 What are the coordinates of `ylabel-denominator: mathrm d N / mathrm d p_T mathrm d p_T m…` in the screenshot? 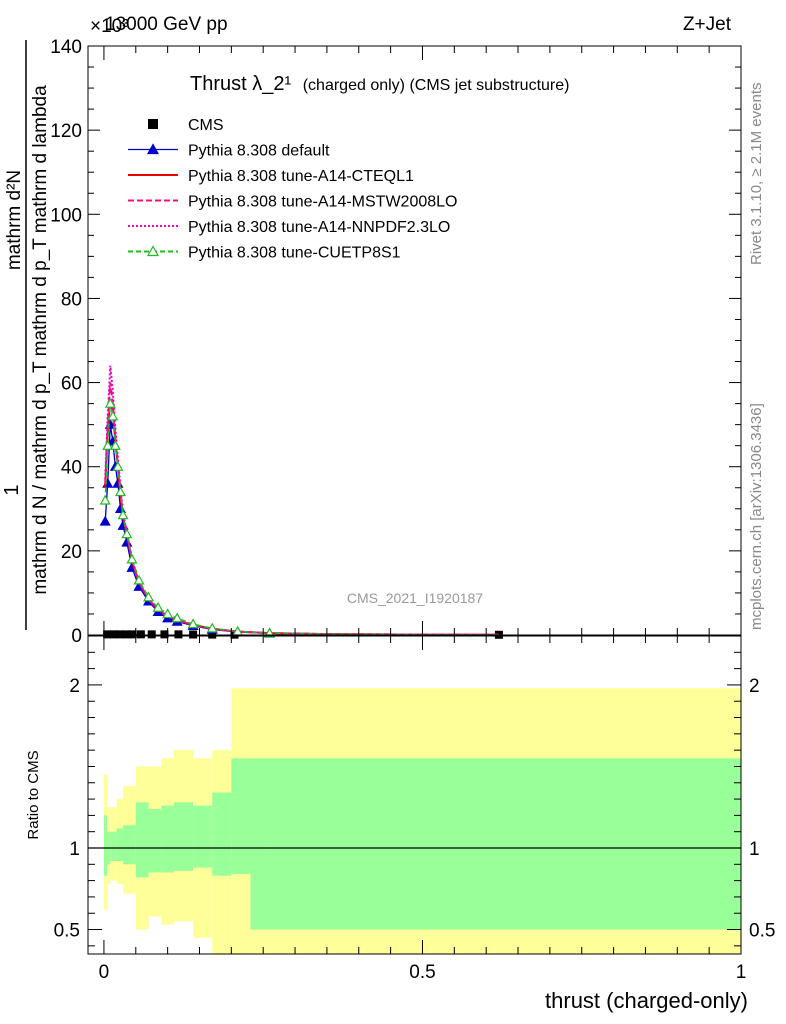 It's located at (40, 340).